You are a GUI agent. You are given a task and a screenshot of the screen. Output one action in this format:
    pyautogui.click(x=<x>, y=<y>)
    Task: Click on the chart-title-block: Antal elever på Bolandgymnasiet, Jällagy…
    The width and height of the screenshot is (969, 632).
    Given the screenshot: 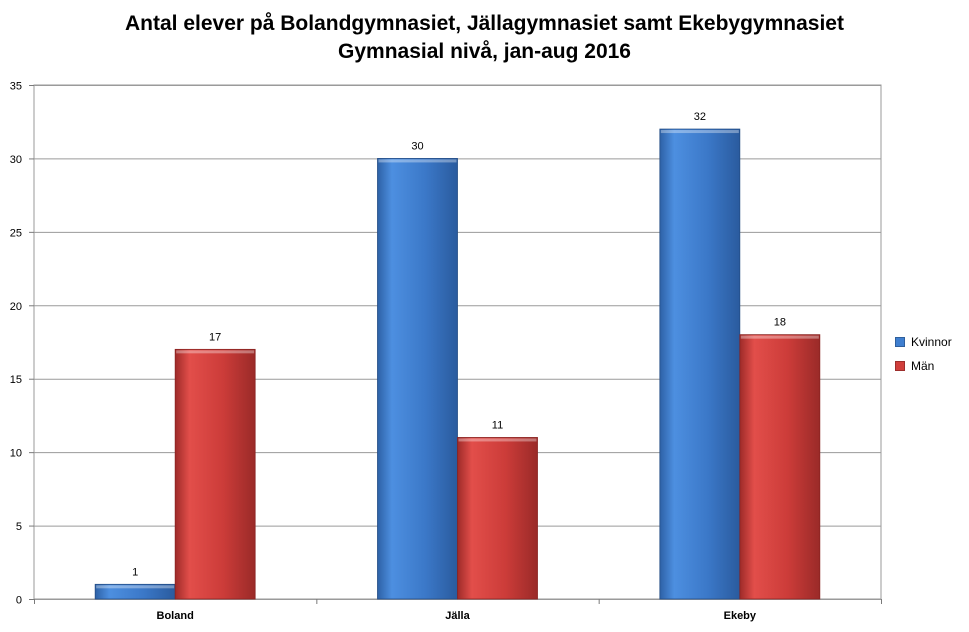 What is the action you would take?
    pyautogui.click(x=484, y=38)
    